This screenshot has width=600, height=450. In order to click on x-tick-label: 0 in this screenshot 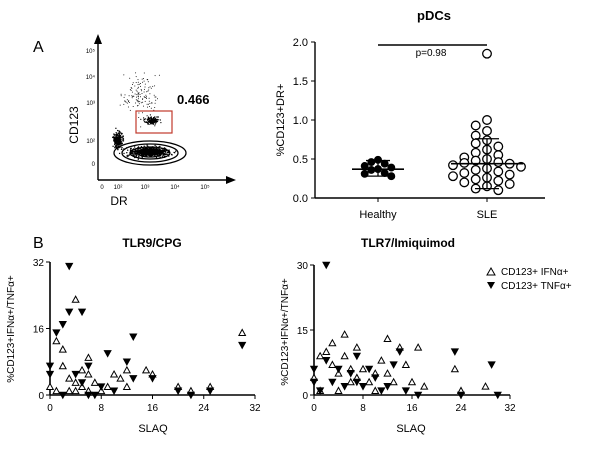, I will do `click(314, 408)`.